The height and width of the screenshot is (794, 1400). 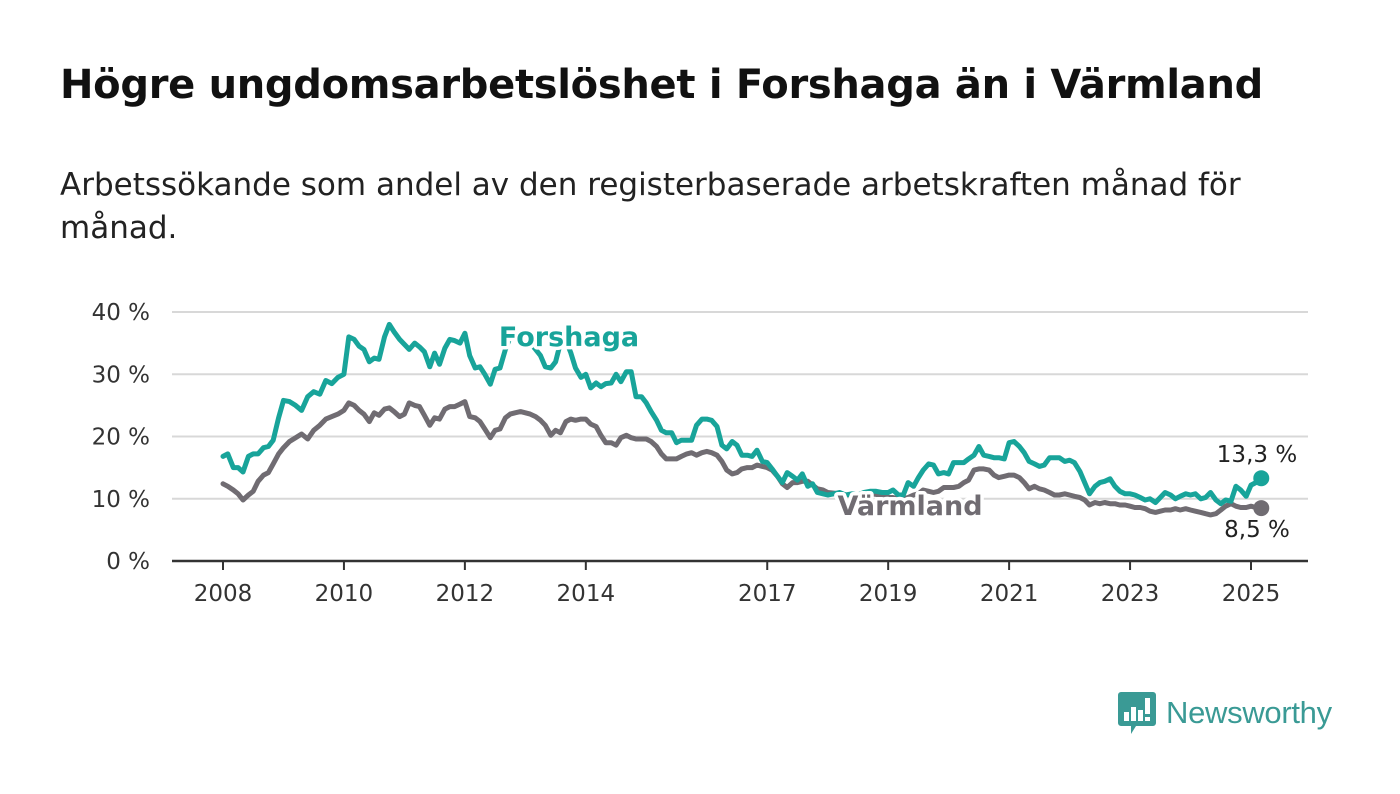 What do you see at coordinates (1251, 594) in the screenshot?
I see `x-tick-label: 2025` at bounding box center [1251, 594].